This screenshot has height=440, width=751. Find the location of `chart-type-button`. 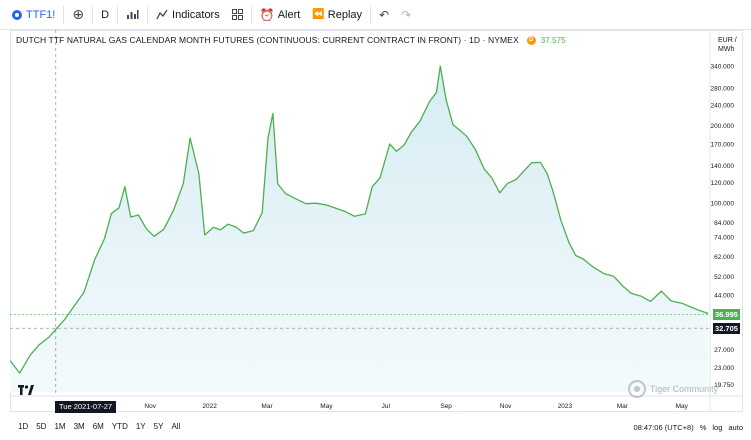

chart-type-button is located at coordinates (132, 15).